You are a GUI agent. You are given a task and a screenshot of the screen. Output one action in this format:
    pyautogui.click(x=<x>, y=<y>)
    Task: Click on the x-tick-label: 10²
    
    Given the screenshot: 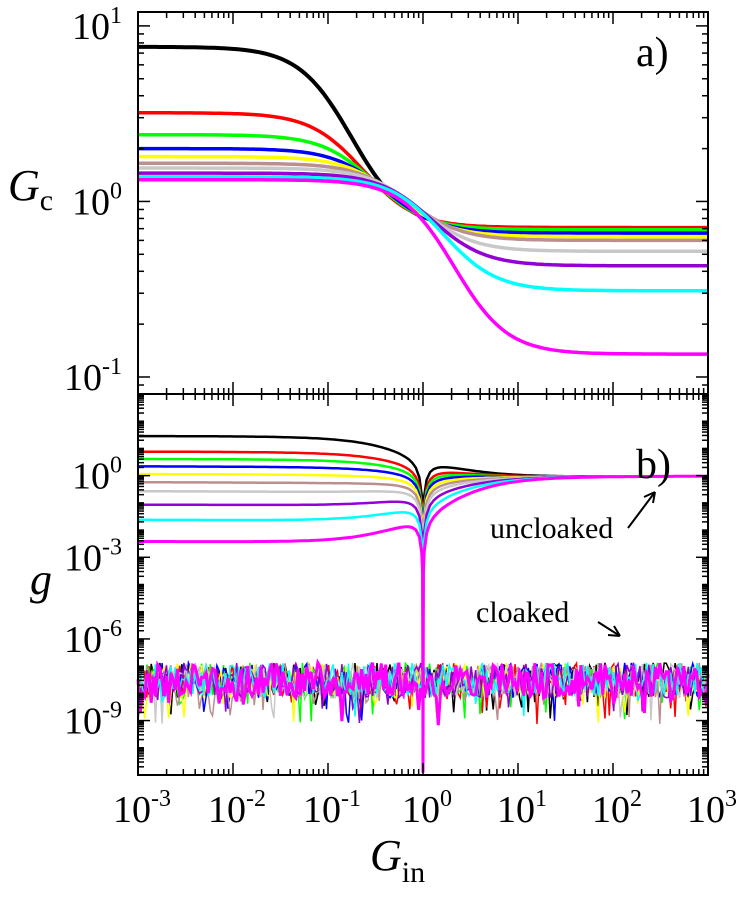 What is the action you would take?
    pyautogui.click(x=617, y=808)
    